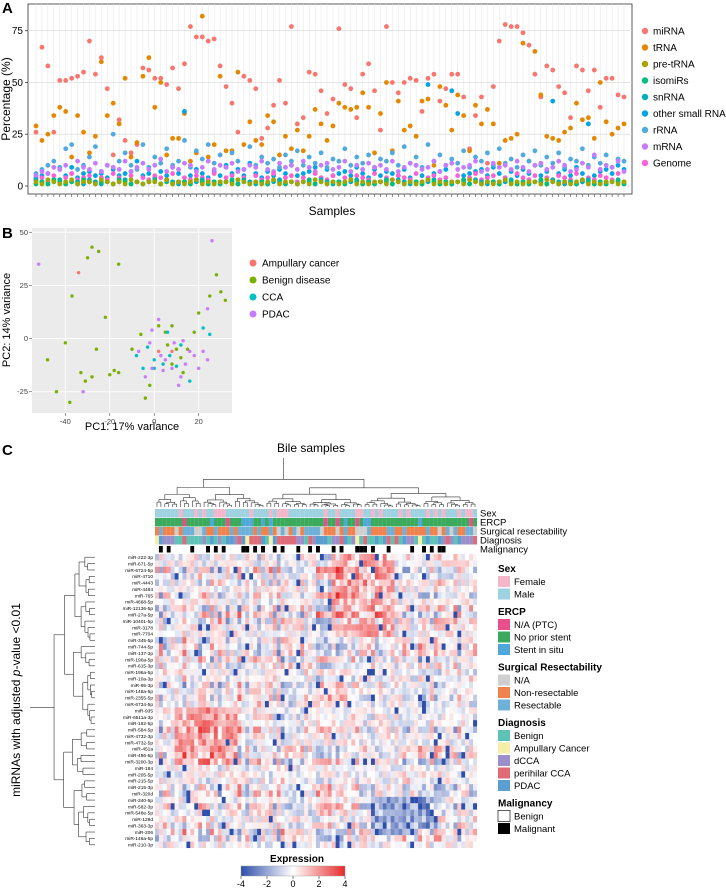 This screenshot has height=889, width=726. What do you see at coordinates (547, 66) in the screenshot?
I see `point-mirna` at bounding box center [547, 66].